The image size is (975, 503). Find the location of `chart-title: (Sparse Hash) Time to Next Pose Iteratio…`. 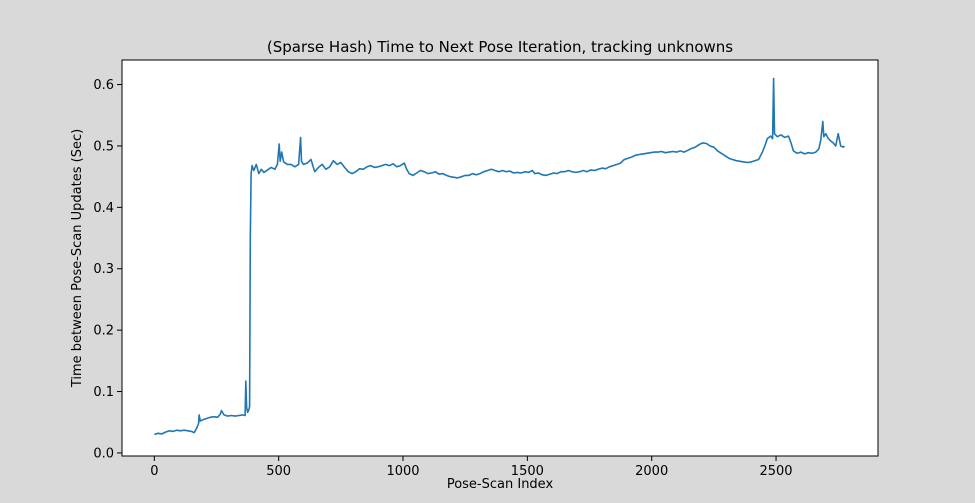

chart-title: (Sparse Hash) Time to Next Pose Iteratio… is located at coordinates (500, 47).